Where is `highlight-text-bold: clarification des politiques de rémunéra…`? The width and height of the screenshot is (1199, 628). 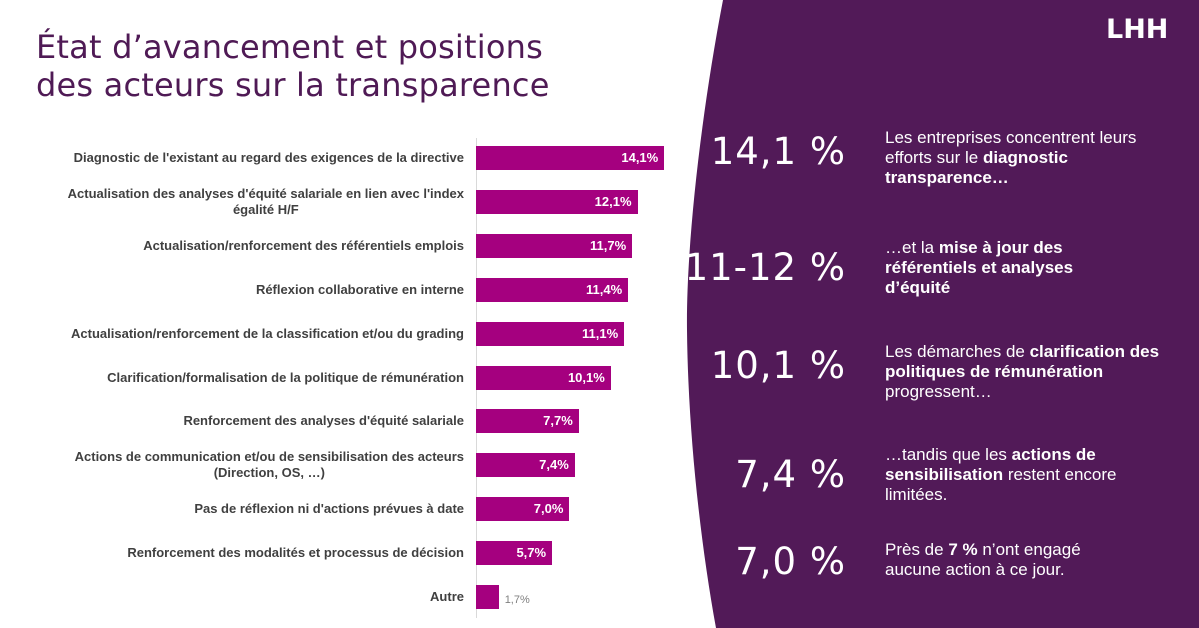 highlight-text-bold: clarification des politiques de rémunéra… is located at coordinates (1022, 361).